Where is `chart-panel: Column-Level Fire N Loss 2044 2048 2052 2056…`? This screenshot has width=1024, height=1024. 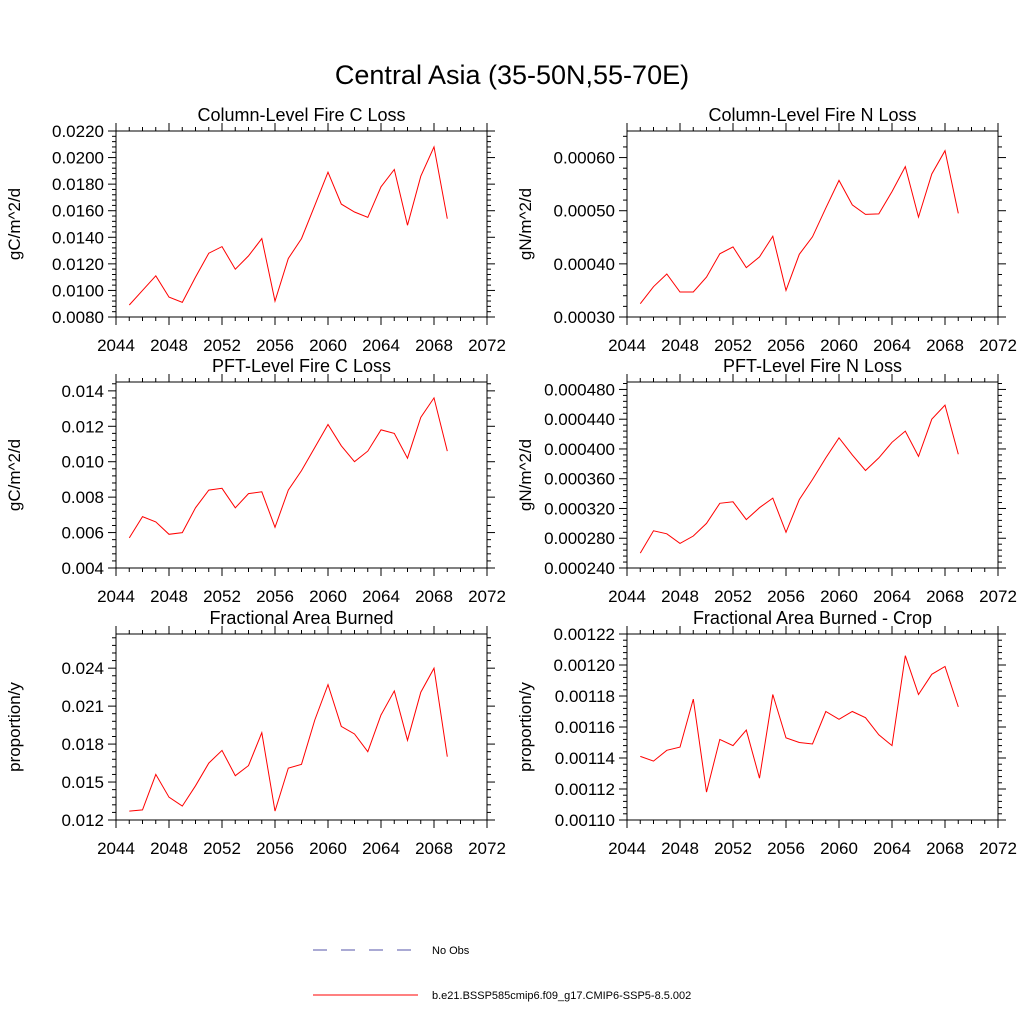 chart-panel: Column-Level Fire N Loss 2044 2048 2052 2056… is located at coordinates (766, 230).